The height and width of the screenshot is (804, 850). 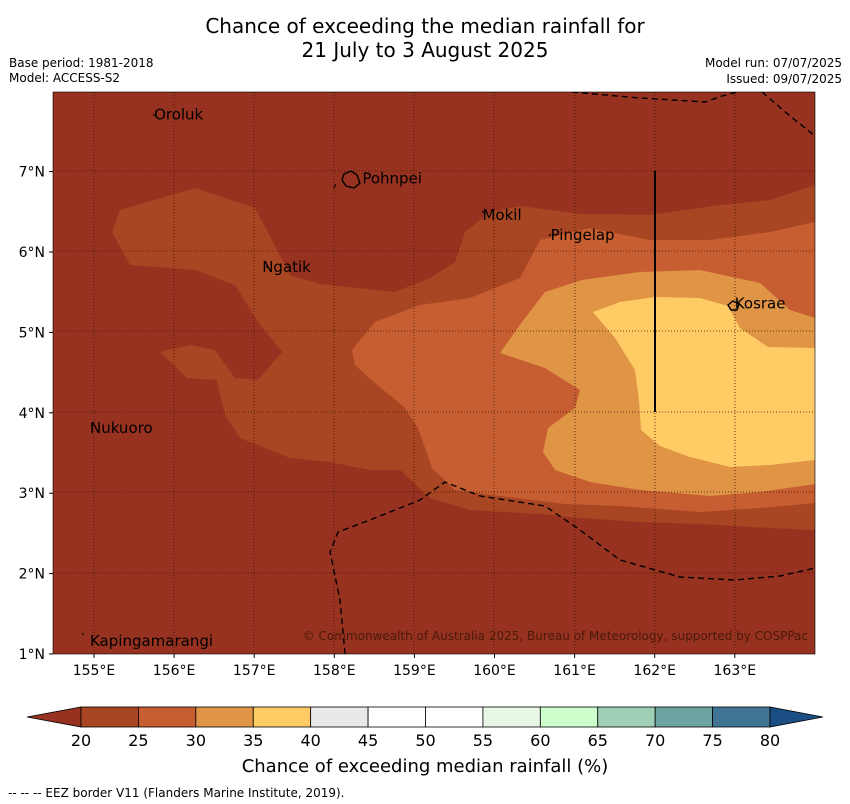 I want to click on base-period-text: Base period: 1981-2018, so click(x=81, y=63).